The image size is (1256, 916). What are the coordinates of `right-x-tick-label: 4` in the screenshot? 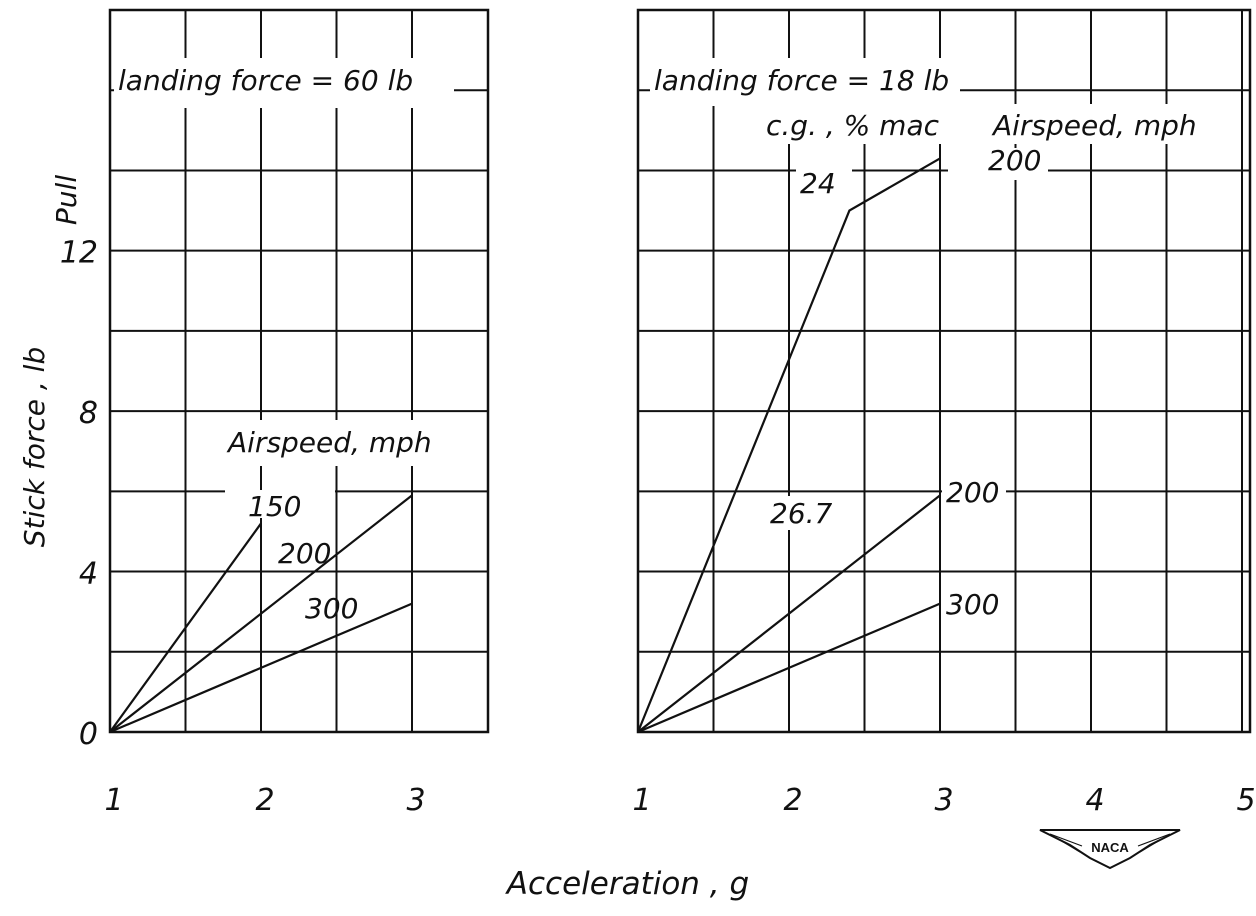 It's located at (1094, 800).